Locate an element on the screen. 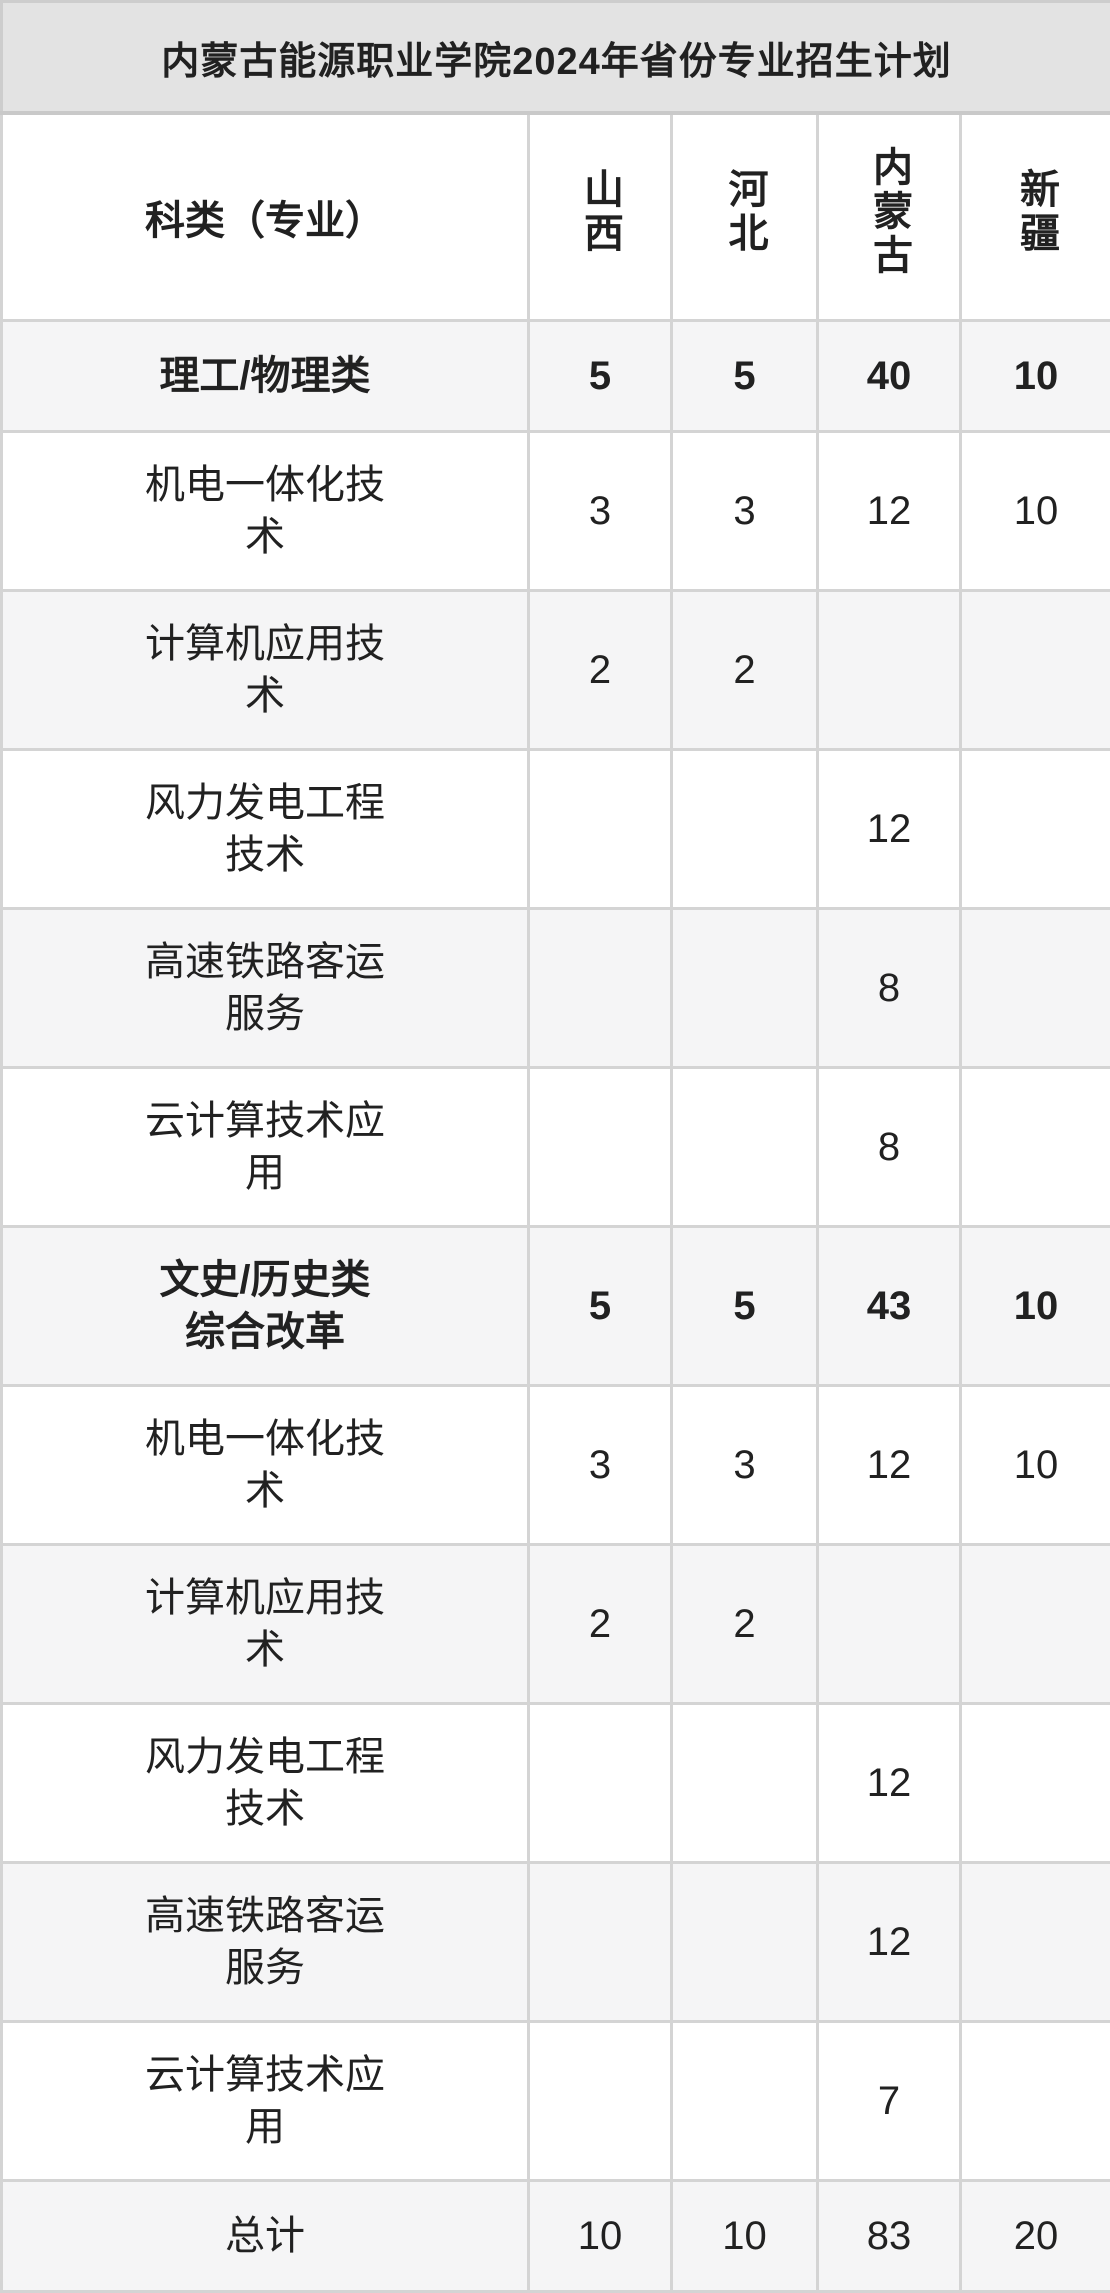 This screenshot has width=1110, height=2293. column-header-neimenggu: 内蒙古 is located at coordinates (889, 217).